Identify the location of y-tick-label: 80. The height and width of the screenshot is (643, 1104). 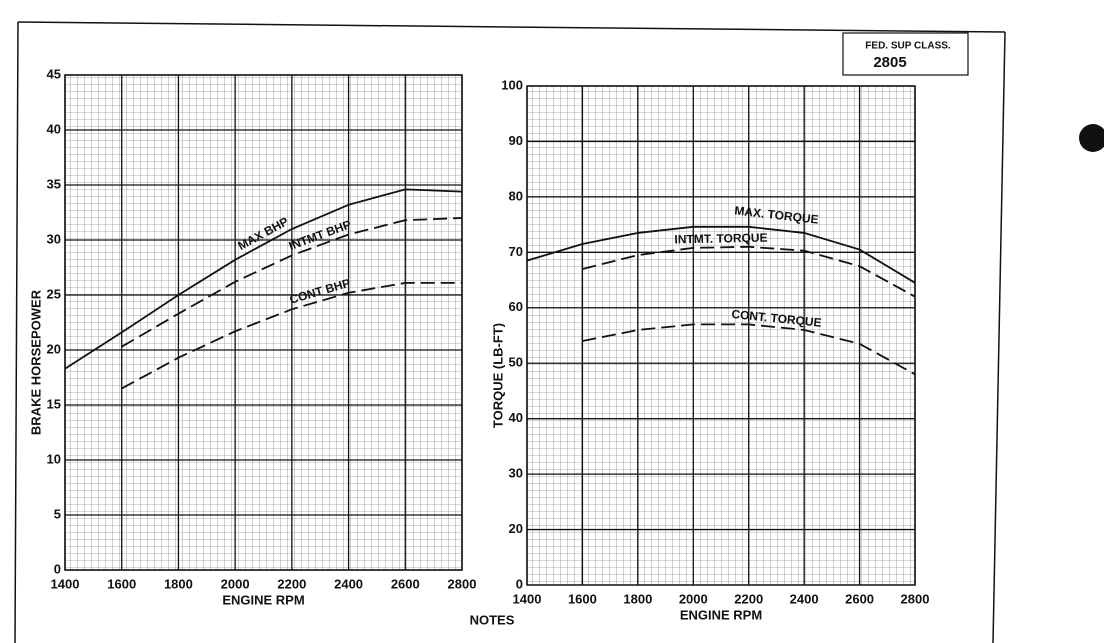
(516, 195).